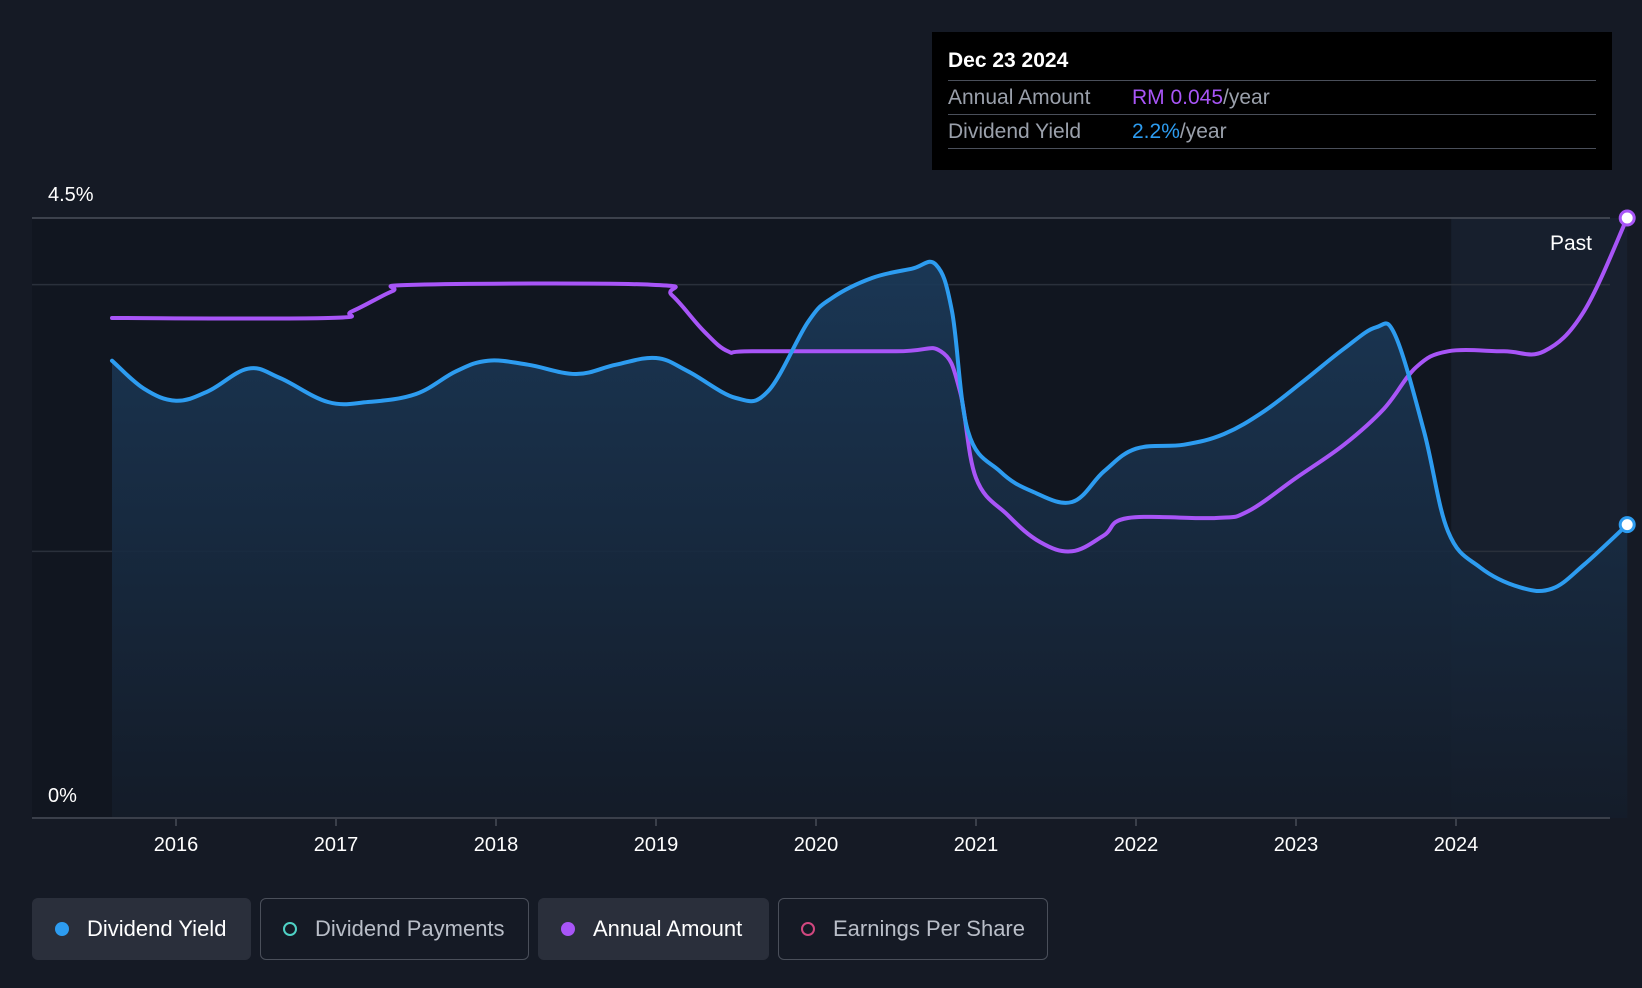 Image resolution: width=1642 pixels, height=988 pixels. What do you see at coordinates (1627, 218) in the screenshot?
I see `annual-amount-end-marker` at bounding box center [1627, 218].